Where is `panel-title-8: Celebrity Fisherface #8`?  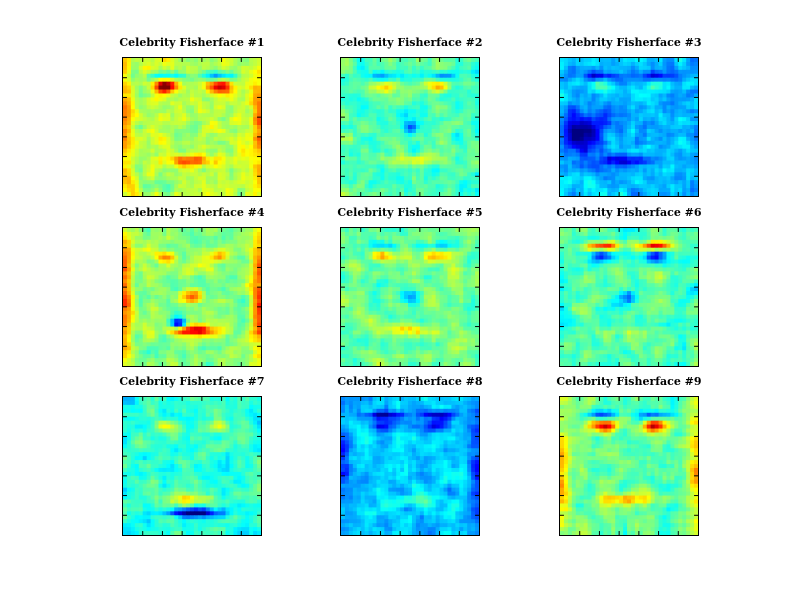
panel-title-8: Celebrity Fisherface #8 is located at coordinates (410, 381).